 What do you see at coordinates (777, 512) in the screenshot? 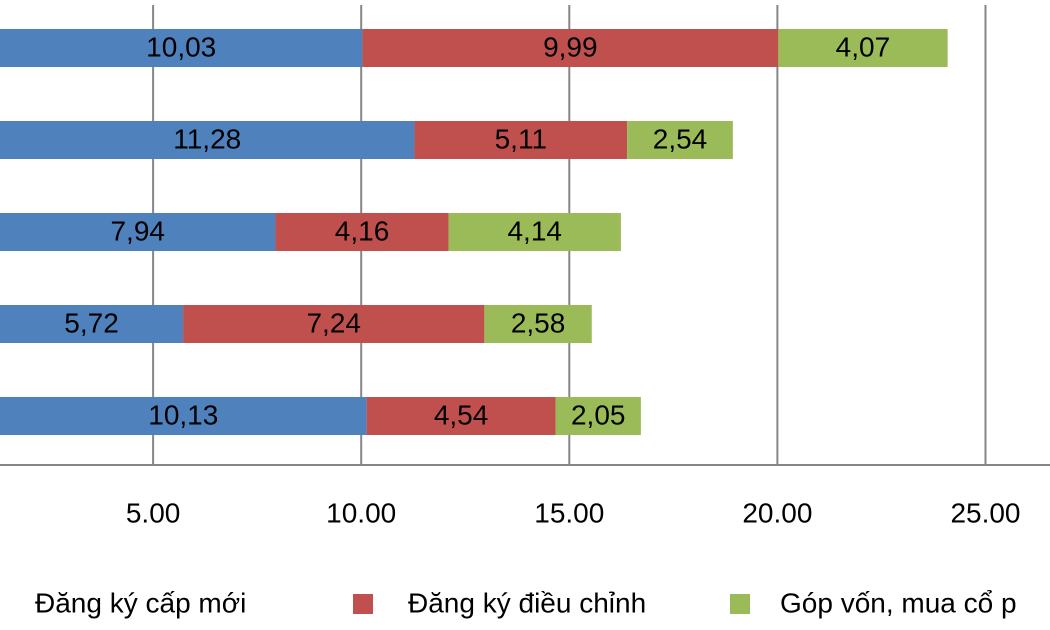
I see `x-tick-label: 20.00` at bounding box center [777, 512].